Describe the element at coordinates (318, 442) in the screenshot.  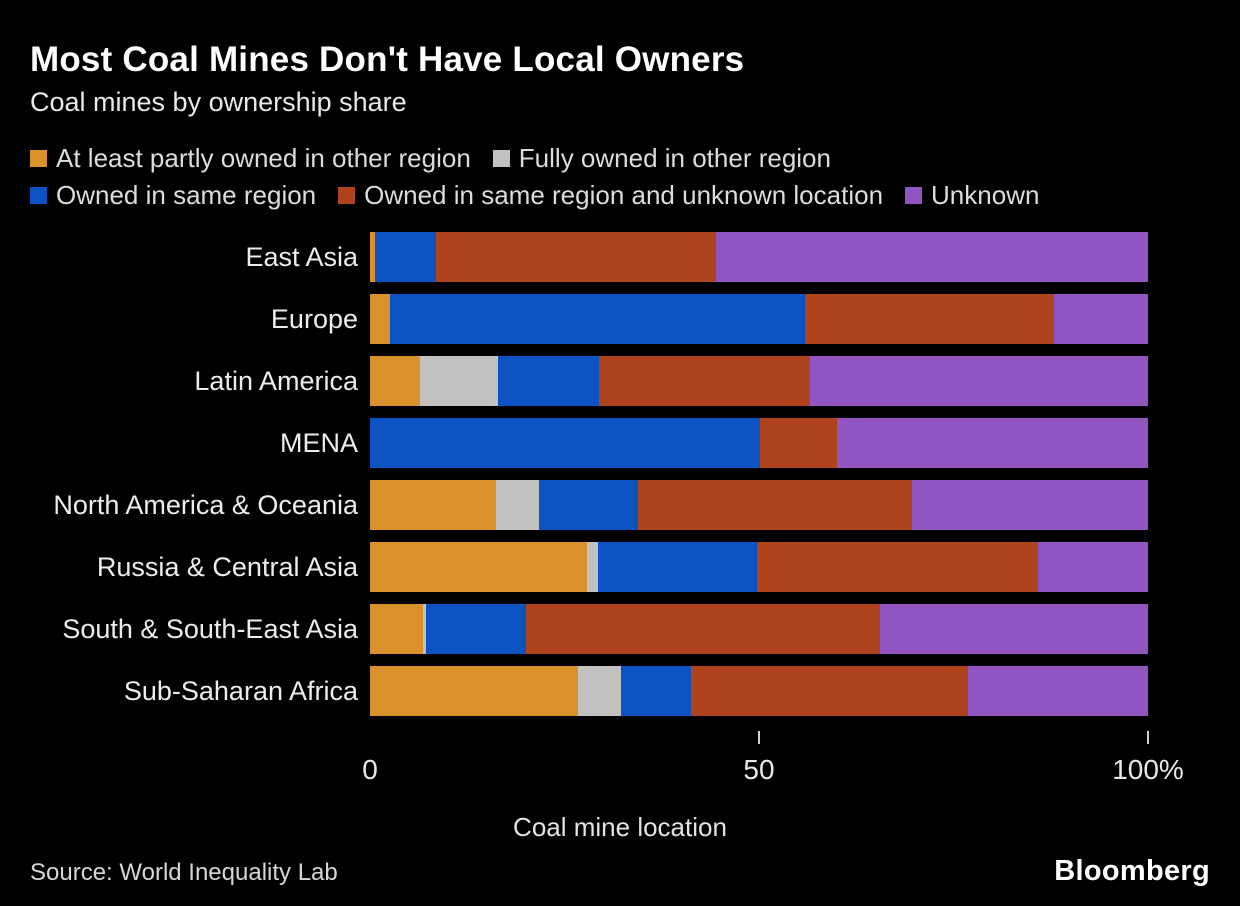
I see `category-label: MENA` at that location.